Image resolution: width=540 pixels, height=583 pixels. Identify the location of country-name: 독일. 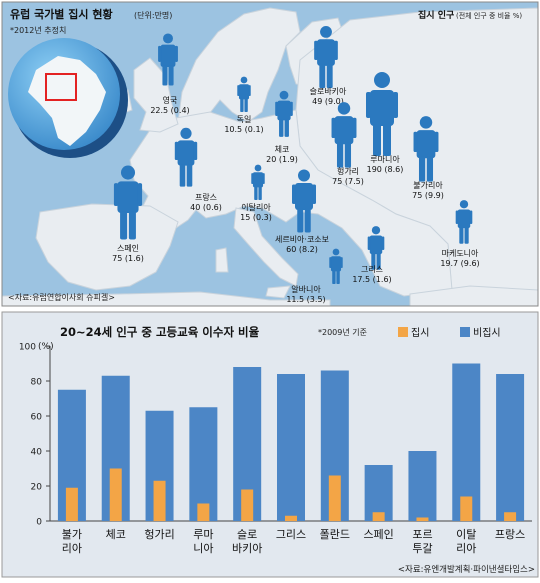
(244, 119).